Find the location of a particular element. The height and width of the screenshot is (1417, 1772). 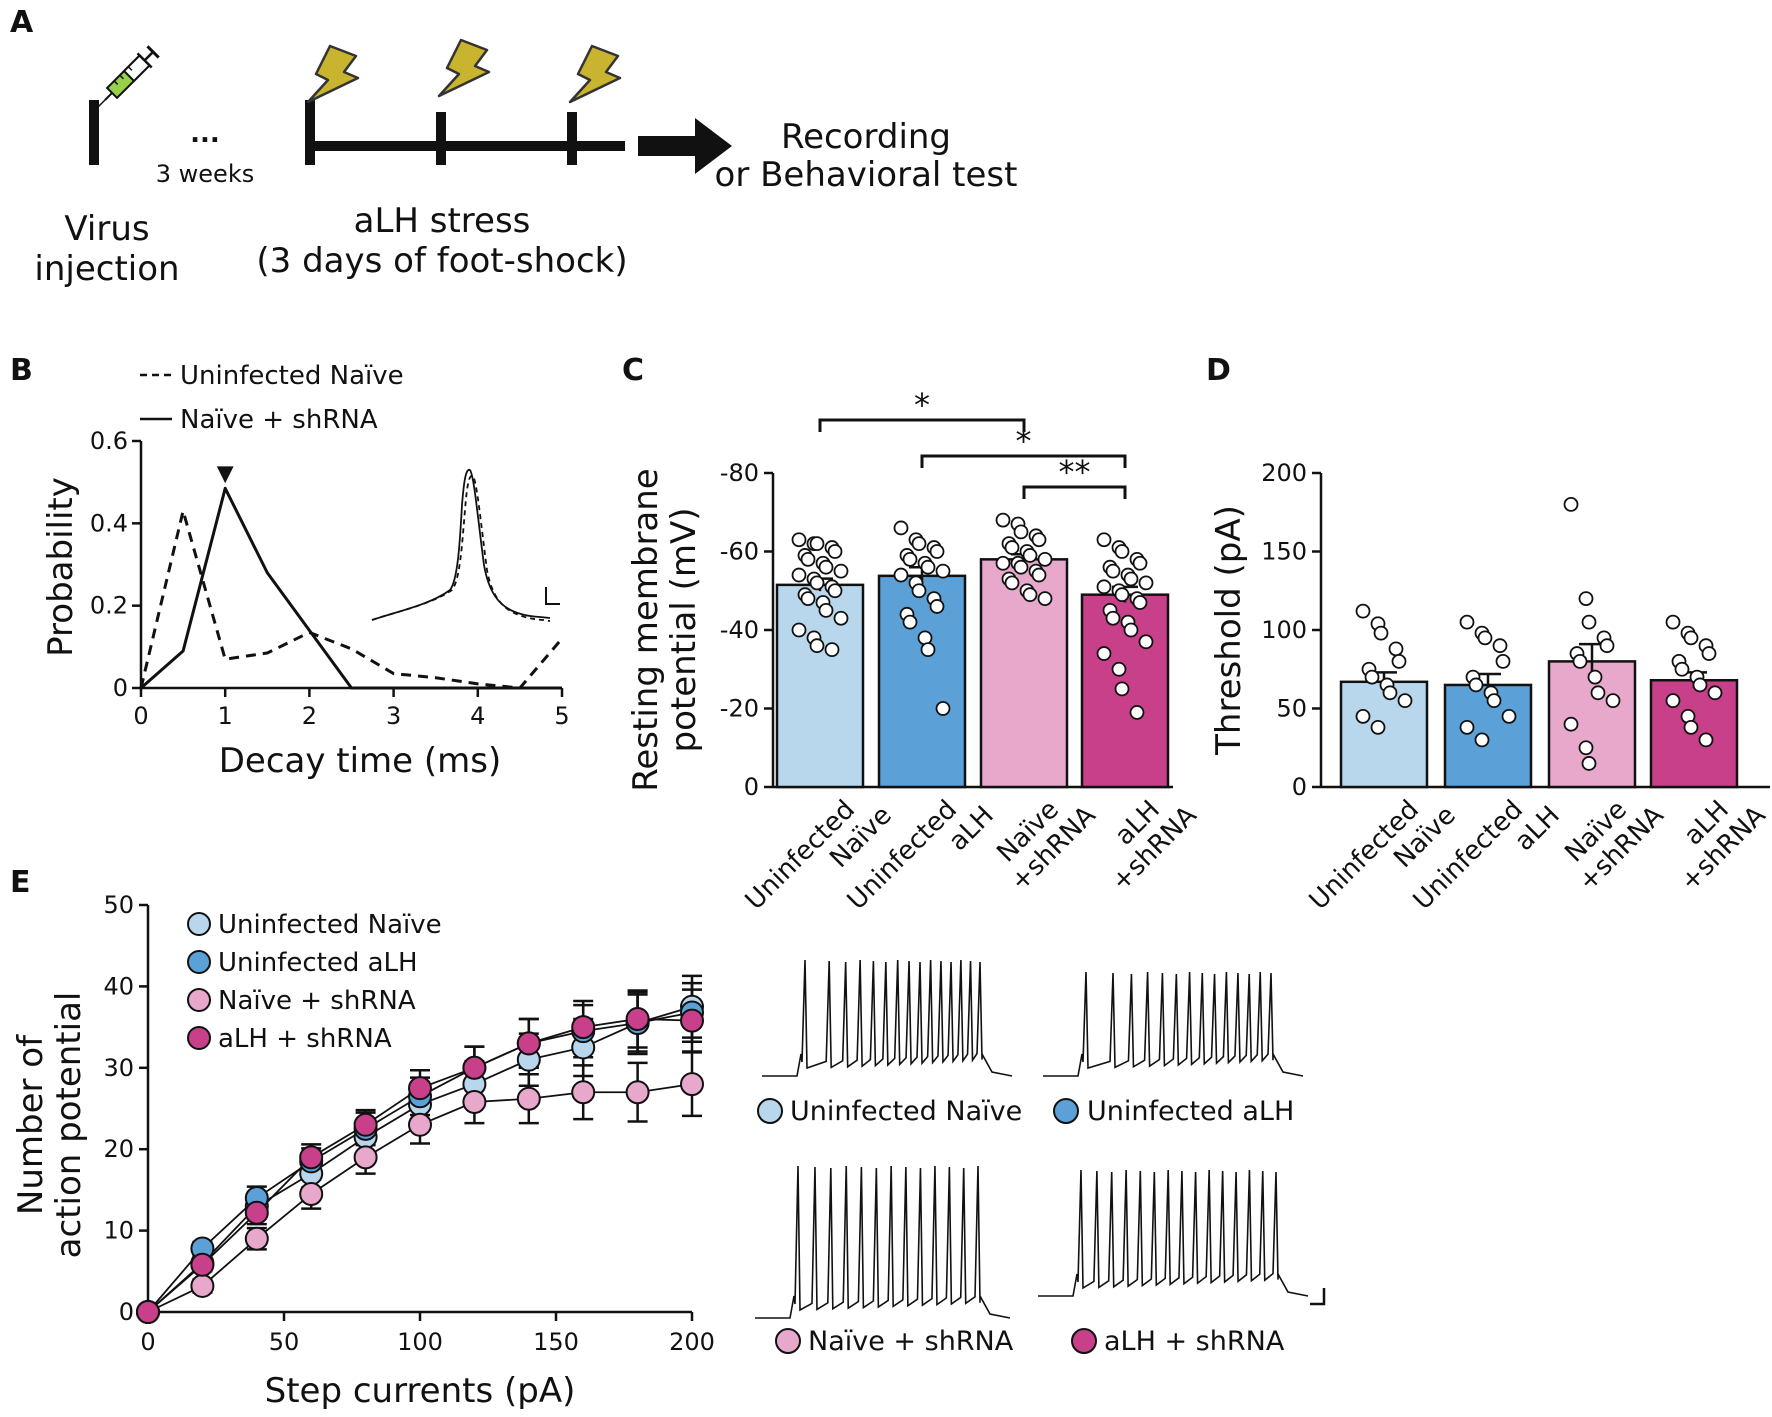

legend-naive-shrna: Naïve + shRNA is located at coordinates (279, 420).